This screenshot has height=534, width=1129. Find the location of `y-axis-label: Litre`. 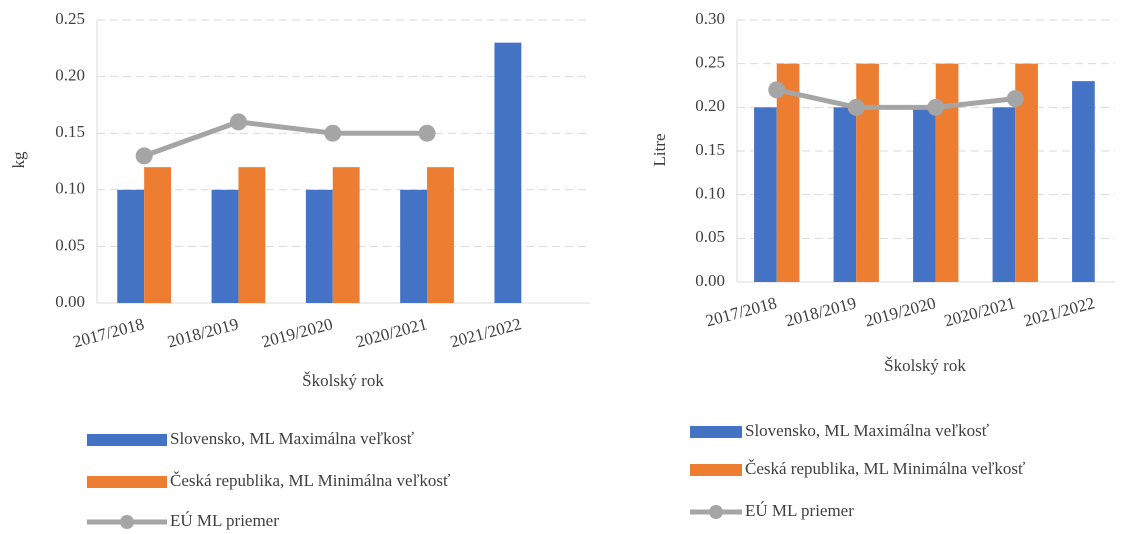

y-axis-label: Litre is located at coordinates (659, 149).